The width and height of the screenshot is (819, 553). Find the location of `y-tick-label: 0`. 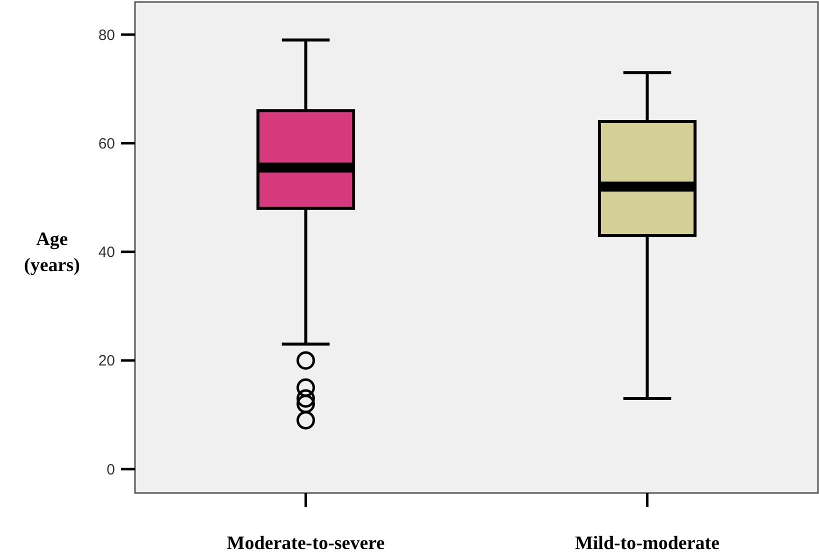

y-tick-label: 0 is located at coordinates (110, 469).